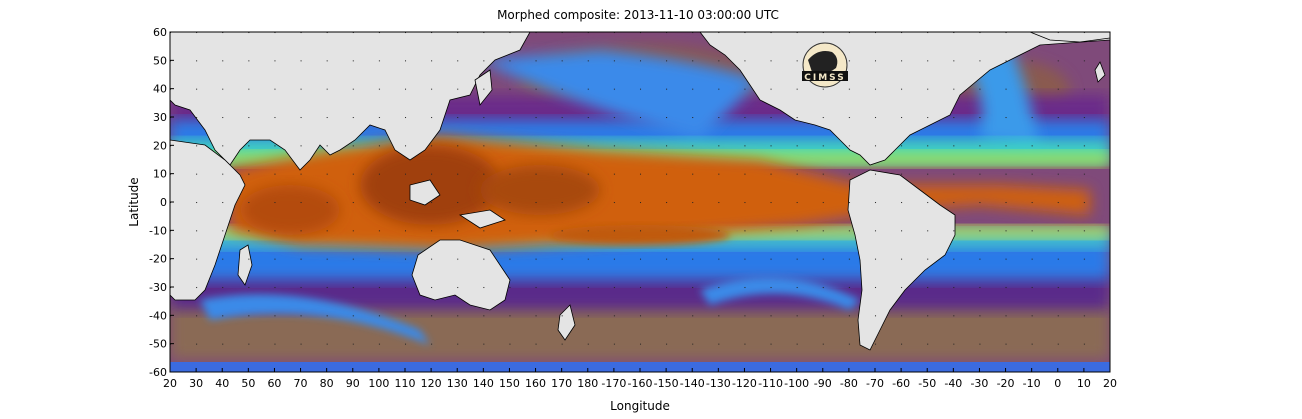  Describe the element at coordinates (979, 383) in the screenshot. I see `x-tick-label: -30` at that location.